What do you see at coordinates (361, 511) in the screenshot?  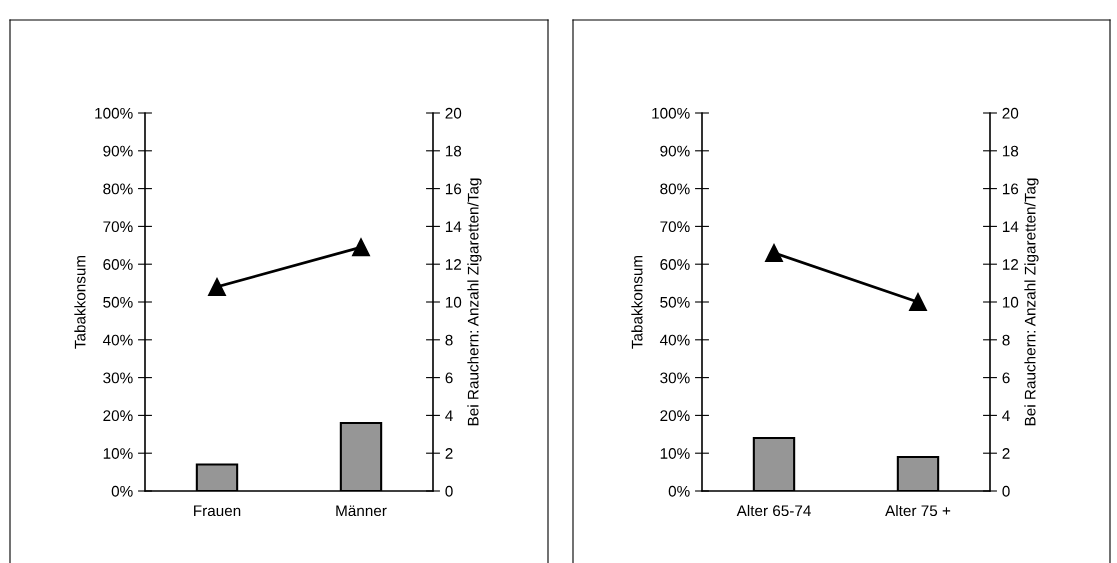 I see `x-tick-label: Männer` at bounding box center [361, 511].